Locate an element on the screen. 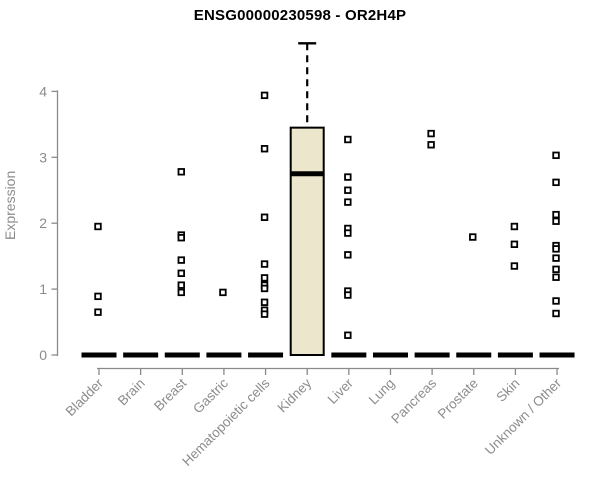 This screenshot has height=500, width=600. boxplot-box is located at coordinates (307, 241).